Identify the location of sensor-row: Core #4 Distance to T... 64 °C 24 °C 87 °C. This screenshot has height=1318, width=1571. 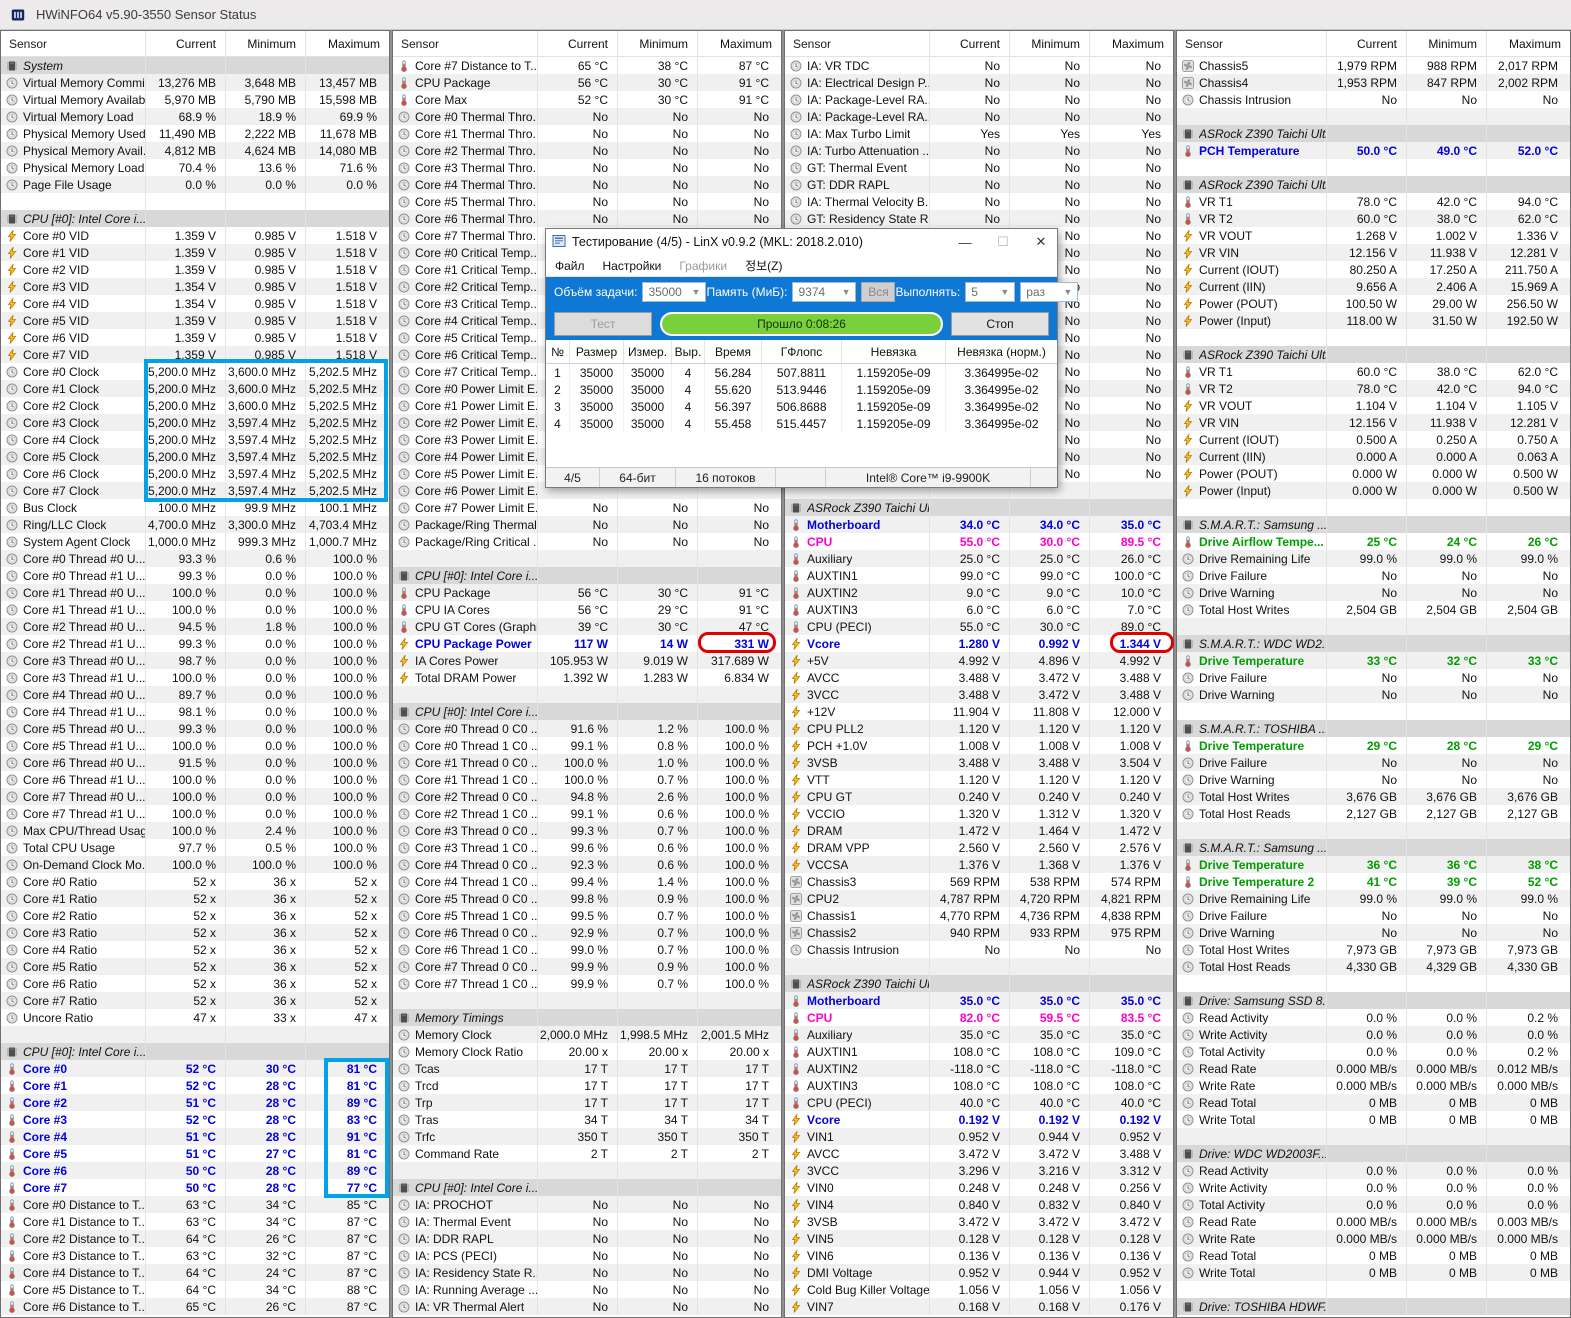
(195, 1272).